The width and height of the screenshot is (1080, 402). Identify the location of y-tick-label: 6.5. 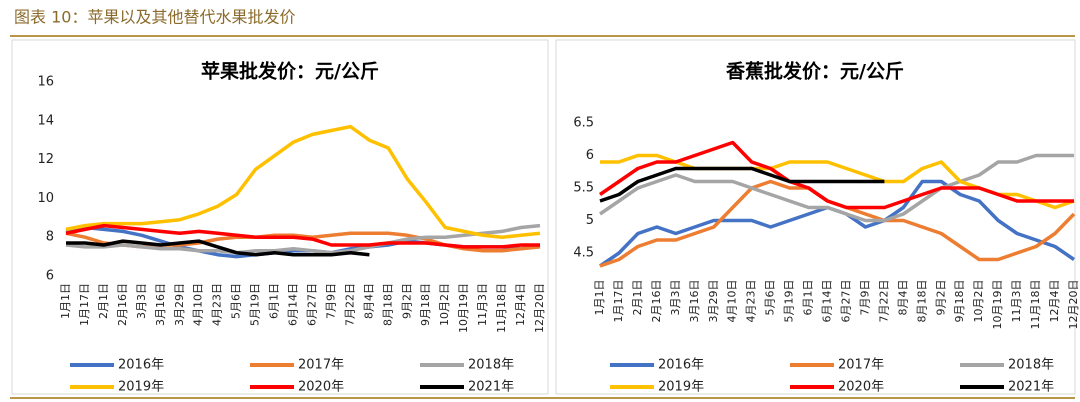
(583, 123).